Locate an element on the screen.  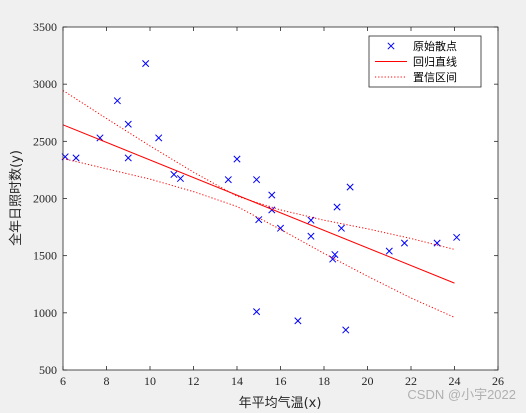
y-tick-label: 2000 is located at coordinates (45, 199).